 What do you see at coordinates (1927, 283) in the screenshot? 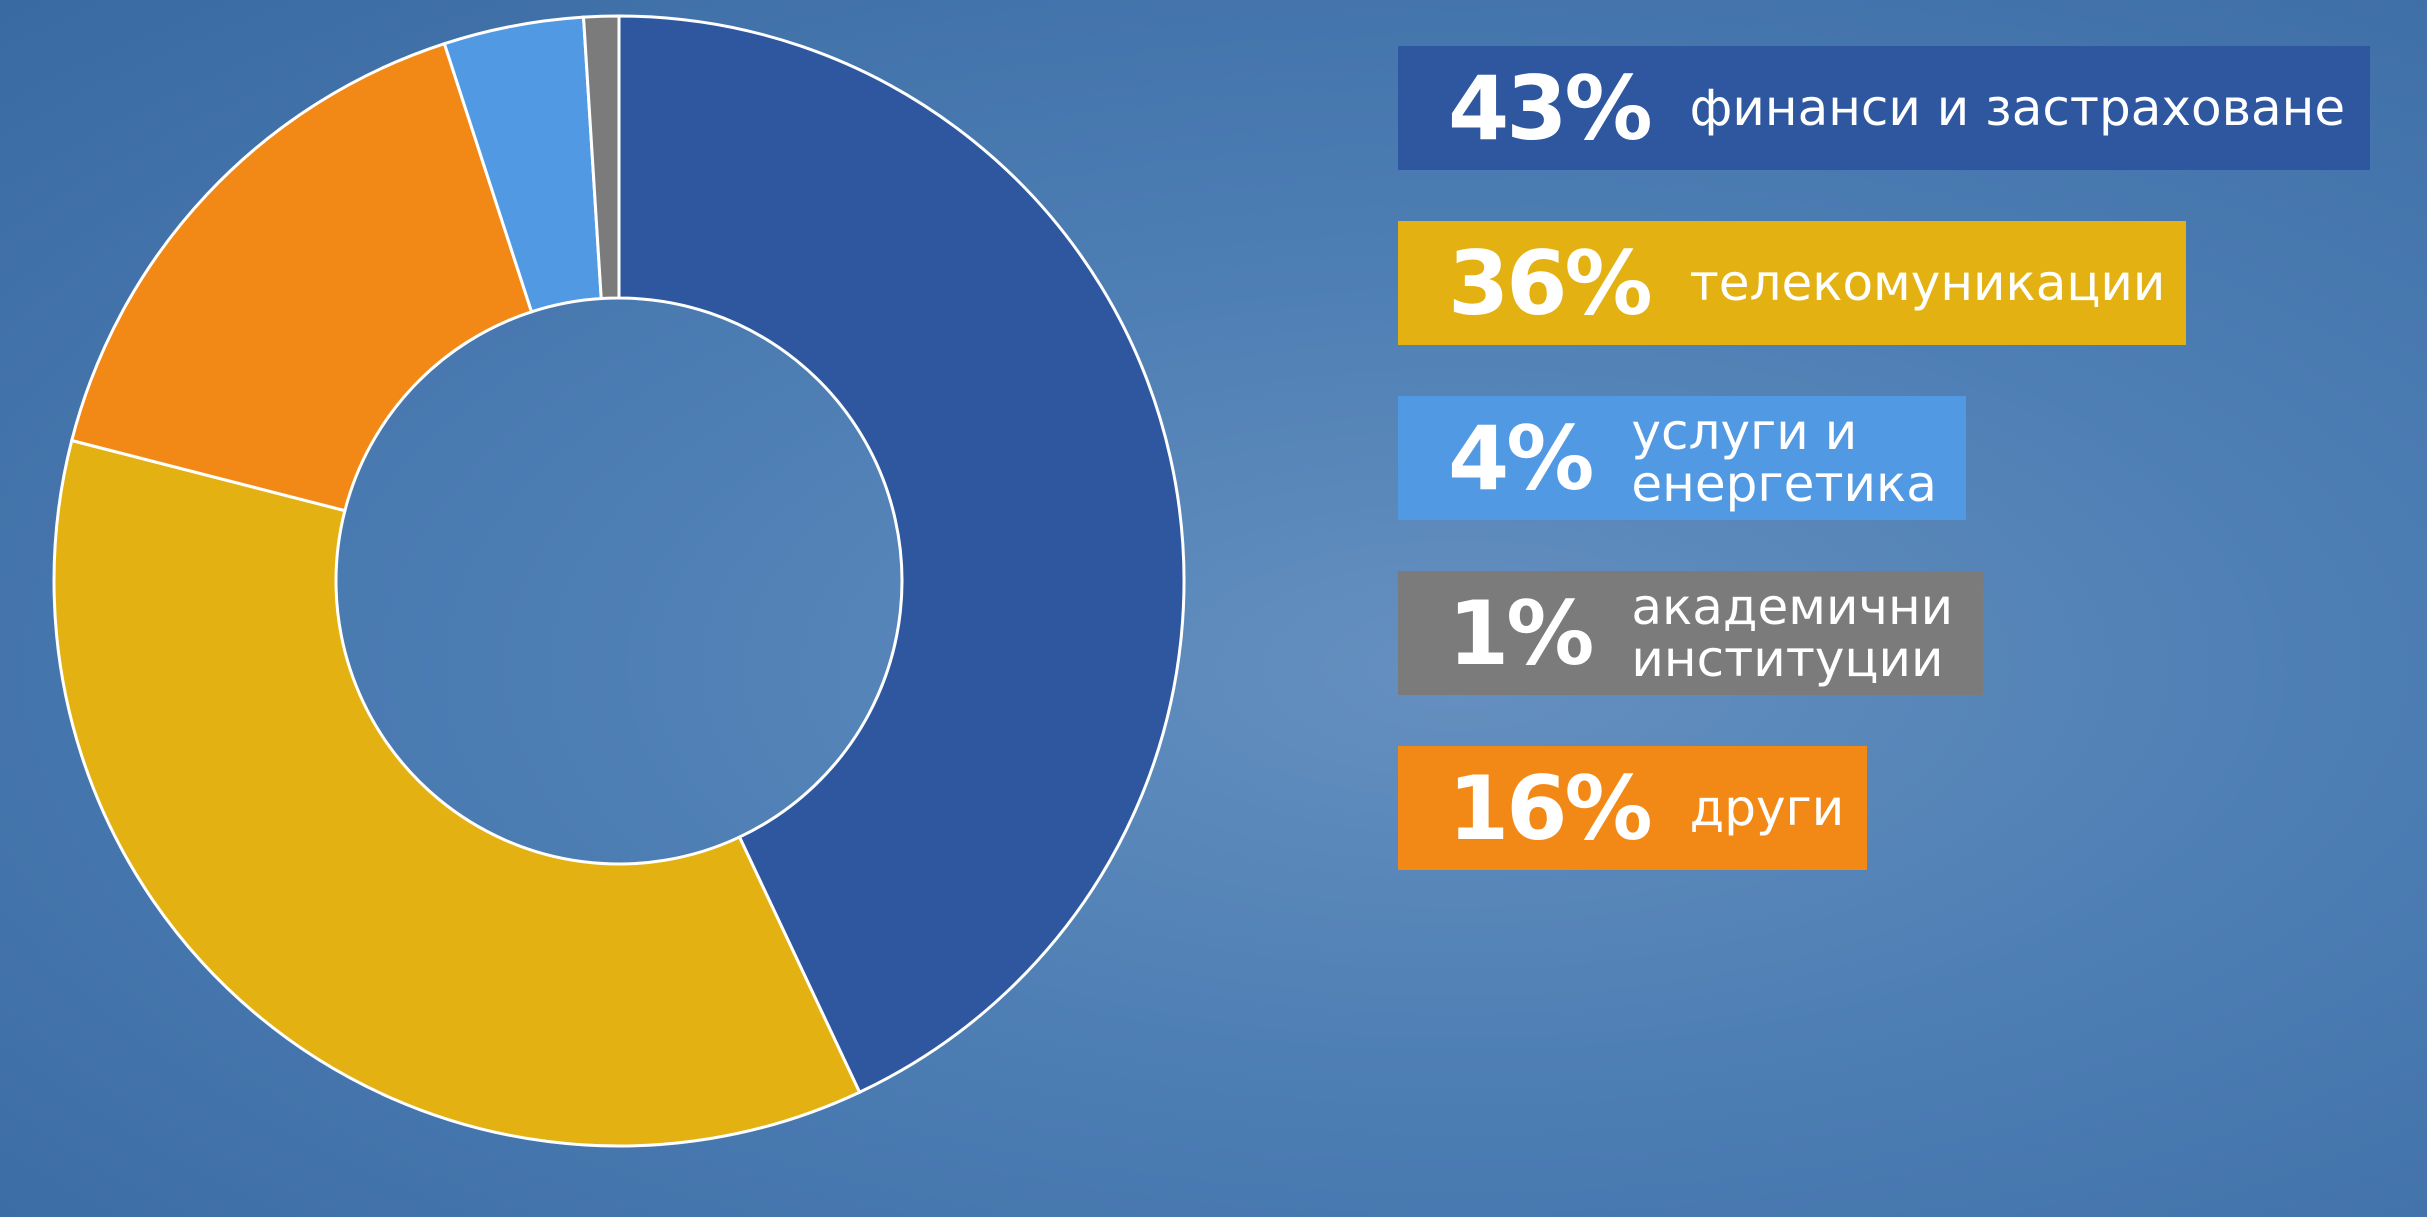
I see `legend-label: телекомуникации` at bounding box center [1927, 283].